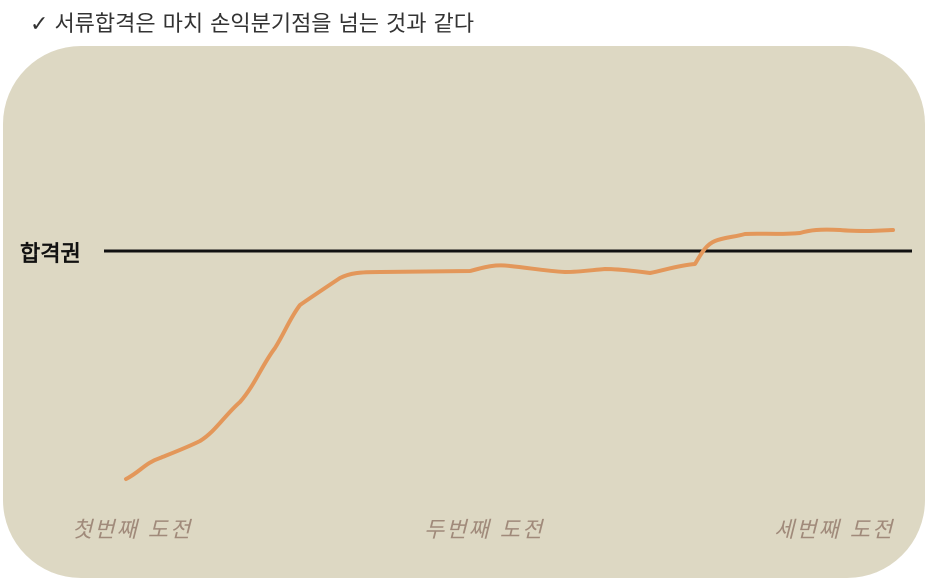  Describe the element at coordinates (132, 530) in the screenshot. I see `stage-label-first: 첫번째 도전` at that location.